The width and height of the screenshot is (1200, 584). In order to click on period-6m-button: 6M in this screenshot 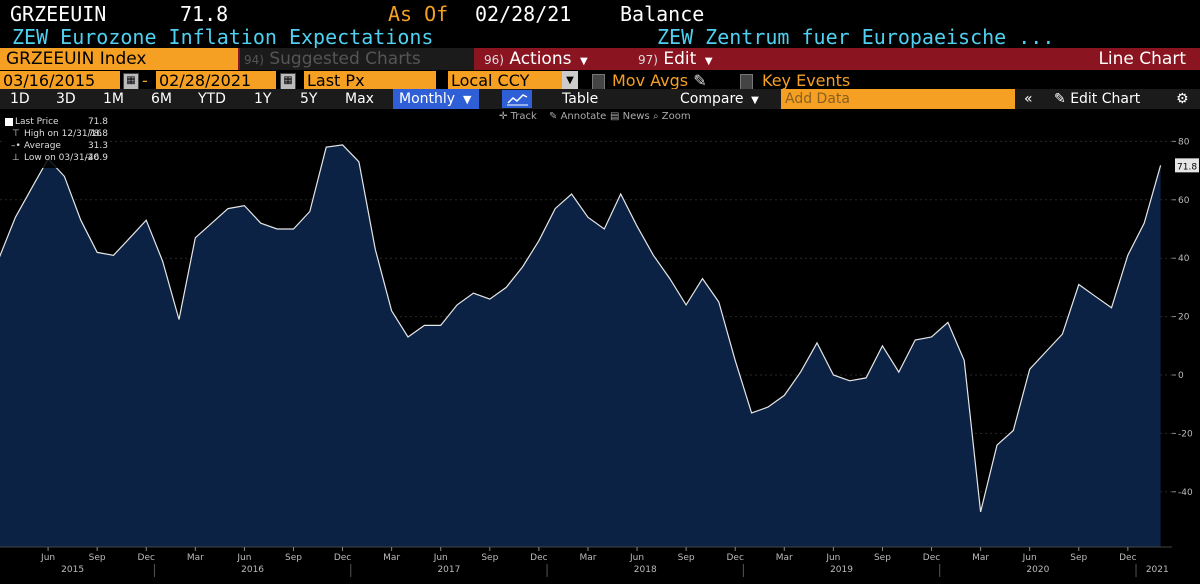, I will do `click(161, 99)`.